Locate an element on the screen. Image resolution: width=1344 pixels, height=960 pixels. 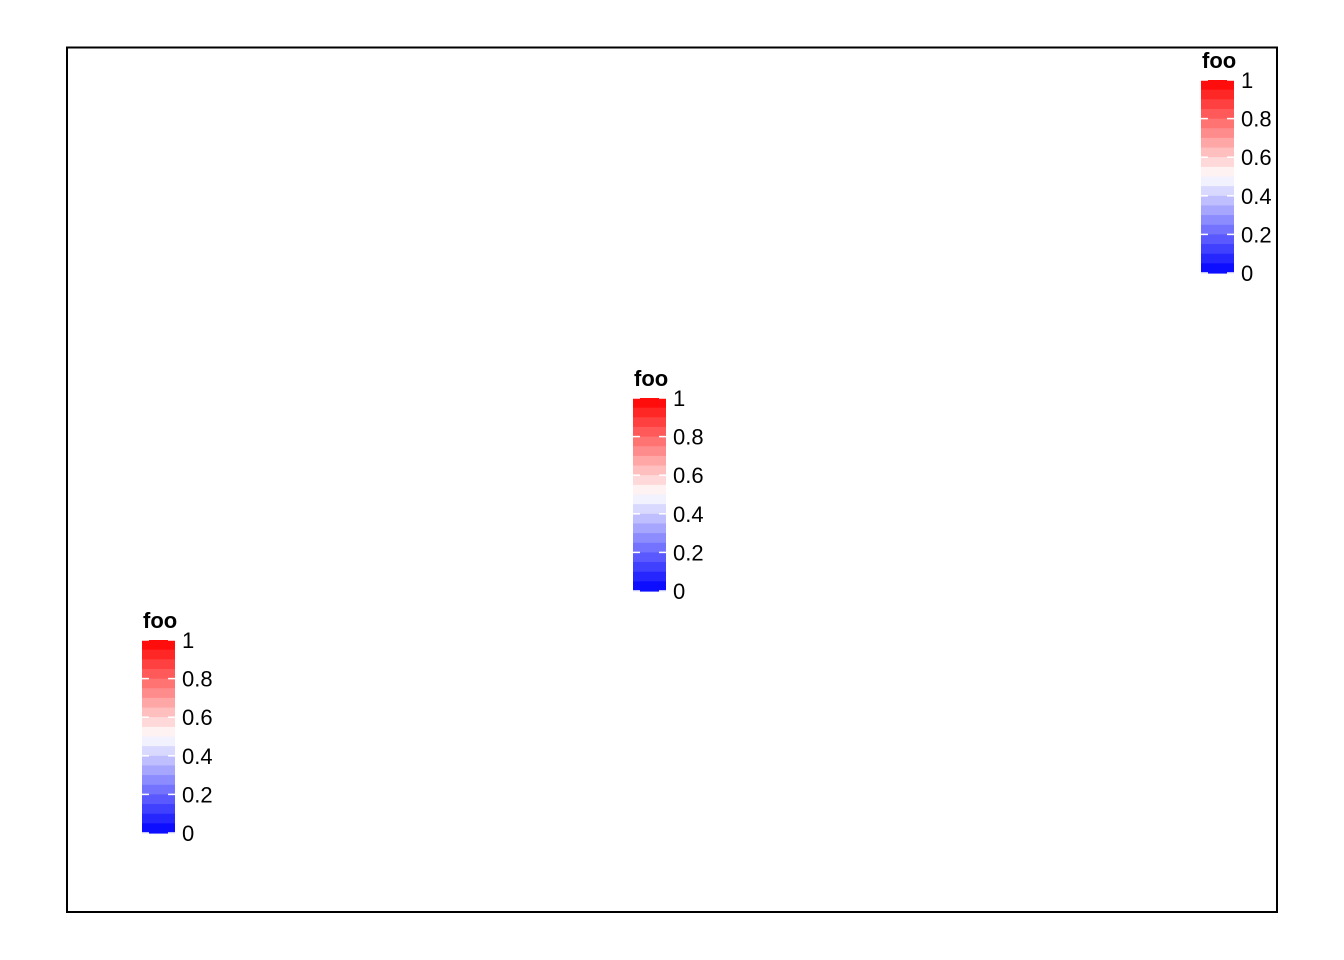
colorbar-legend-center: foo 0 0.2 0.4 0.6 0.8 1 is located at coordinates (668, 485).